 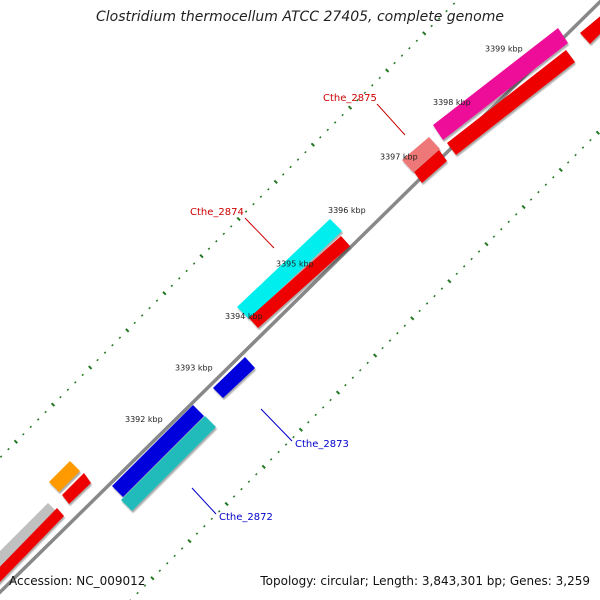 I want to click on feature-red-cds-top-right, so click(x=590, y=30).